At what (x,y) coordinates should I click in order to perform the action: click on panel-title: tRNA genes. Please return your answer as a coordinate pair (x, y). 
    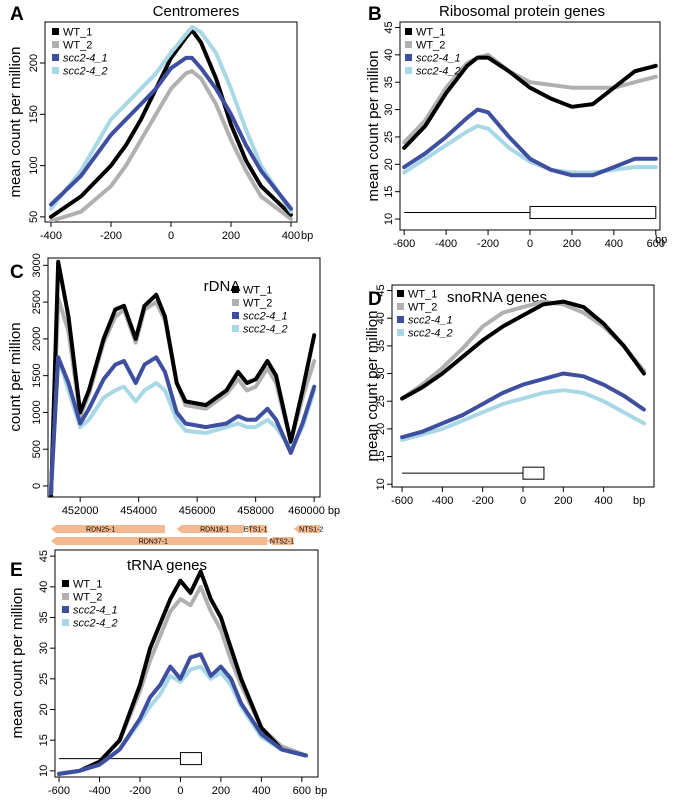
    Looking at the image, I should click on (167, 565).